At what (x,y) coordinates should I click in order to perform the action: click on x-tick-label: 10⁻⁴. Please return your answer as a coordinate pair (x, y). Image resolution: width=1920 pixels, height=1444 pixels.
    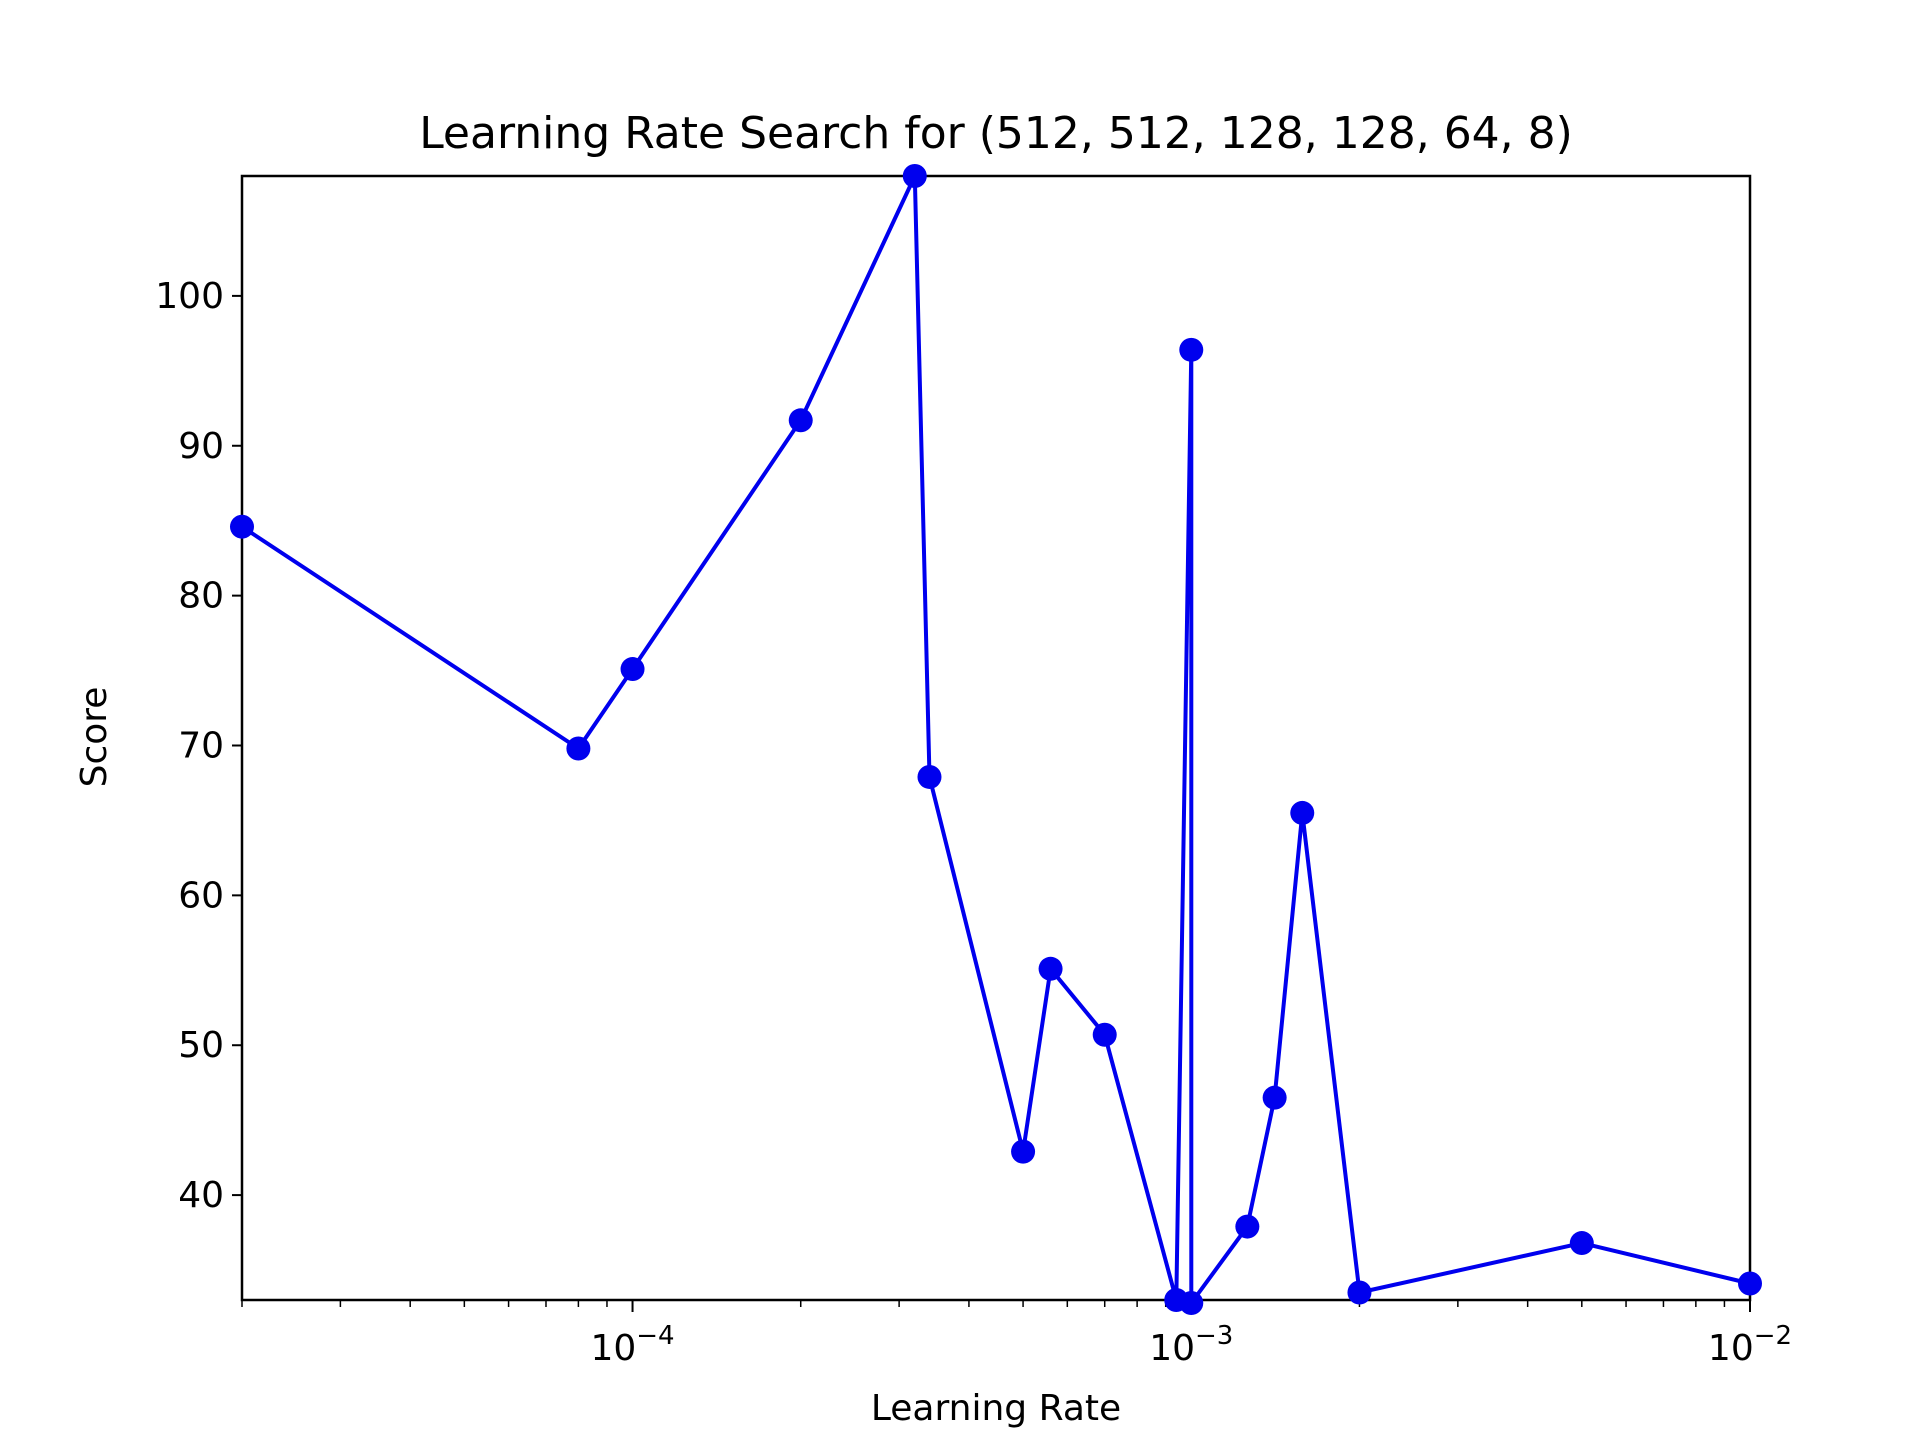
    Looking at the image, I should click on (632, 1345).